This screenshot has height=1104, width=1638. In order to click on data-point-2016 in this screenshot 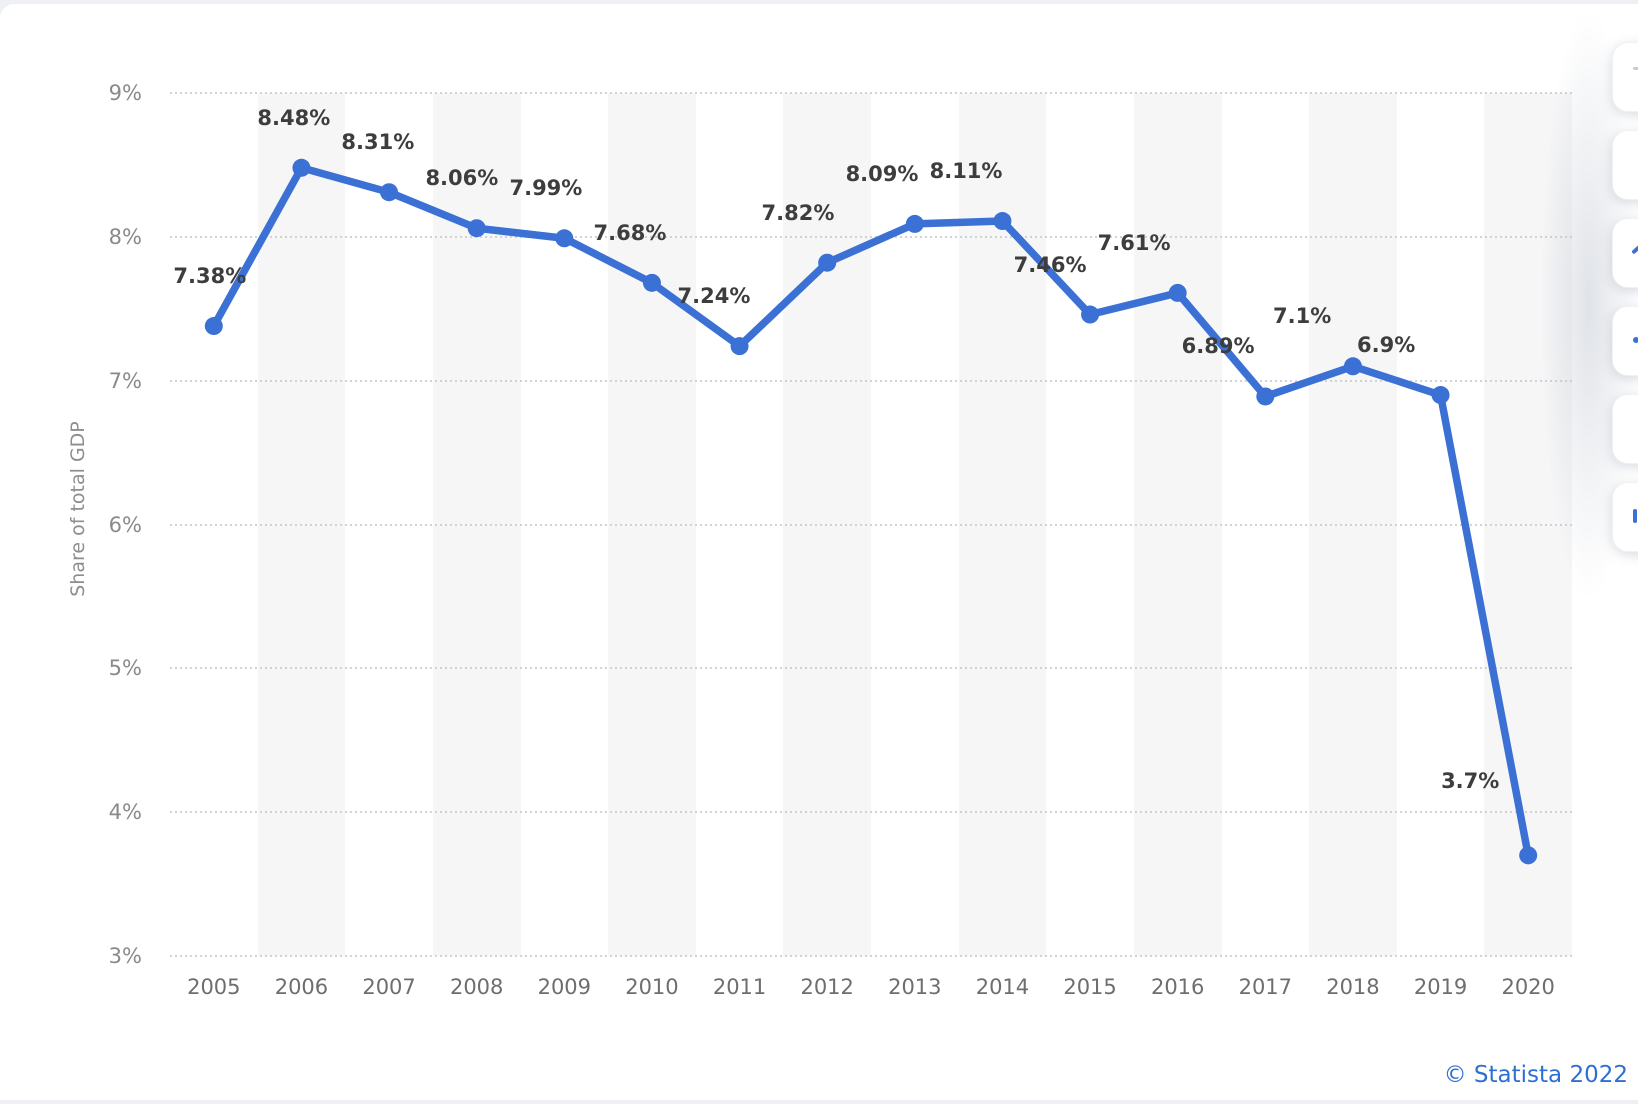, I will do `click(1178, 293)`.